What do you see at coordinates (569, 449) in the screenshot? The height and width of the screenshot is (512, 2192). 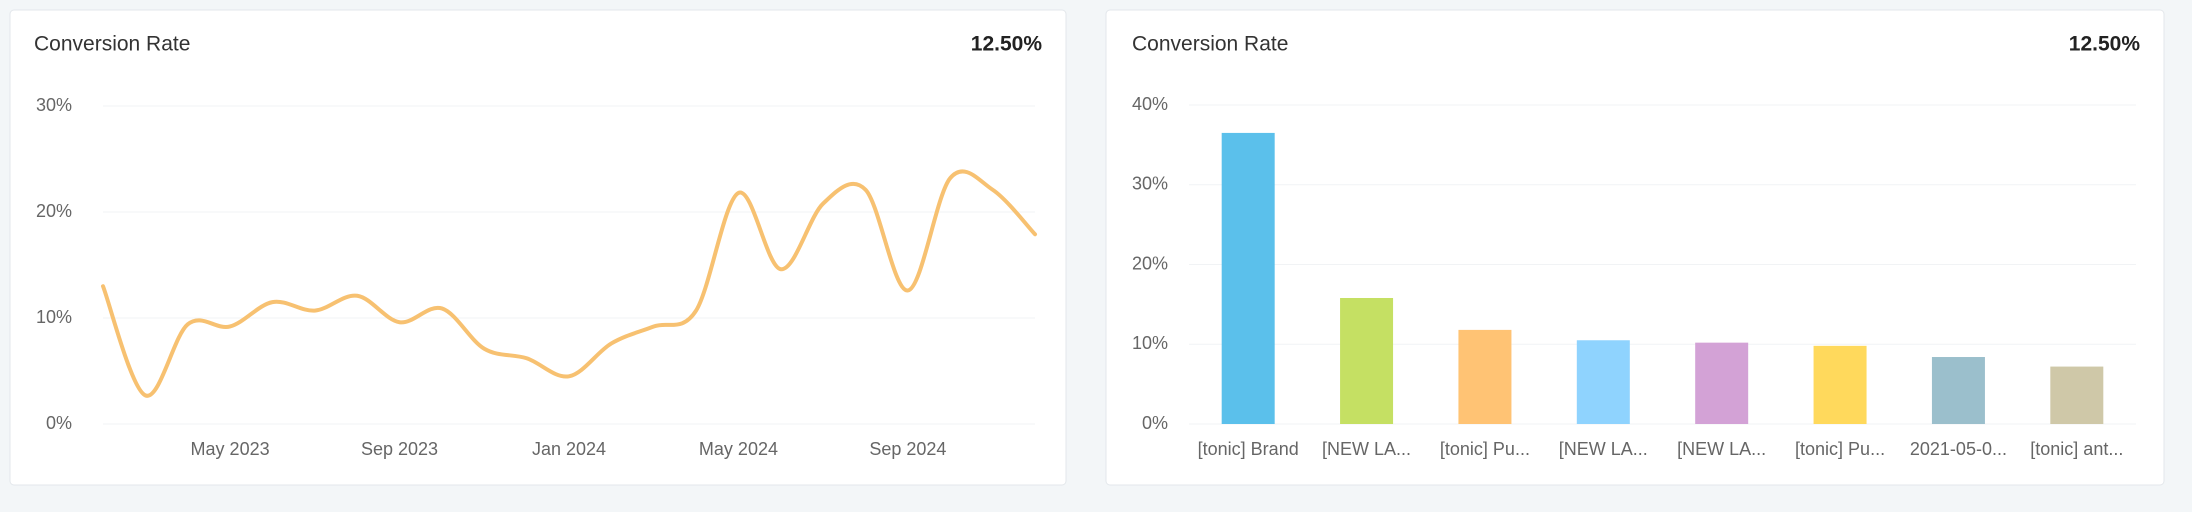 I see `x-tick-label: Jan 2024` at bounding box center [569, 449].